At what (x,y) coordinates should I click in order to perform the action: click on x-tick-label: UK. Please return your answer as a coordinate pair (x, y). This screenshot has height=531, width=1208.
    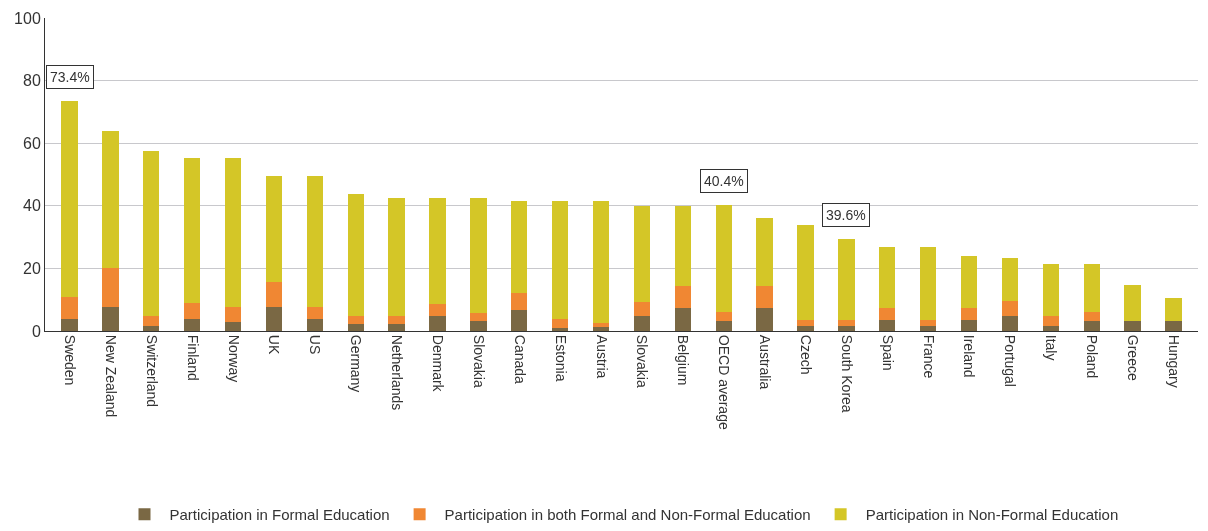
    Looking at the image, I should click on (274, 344).